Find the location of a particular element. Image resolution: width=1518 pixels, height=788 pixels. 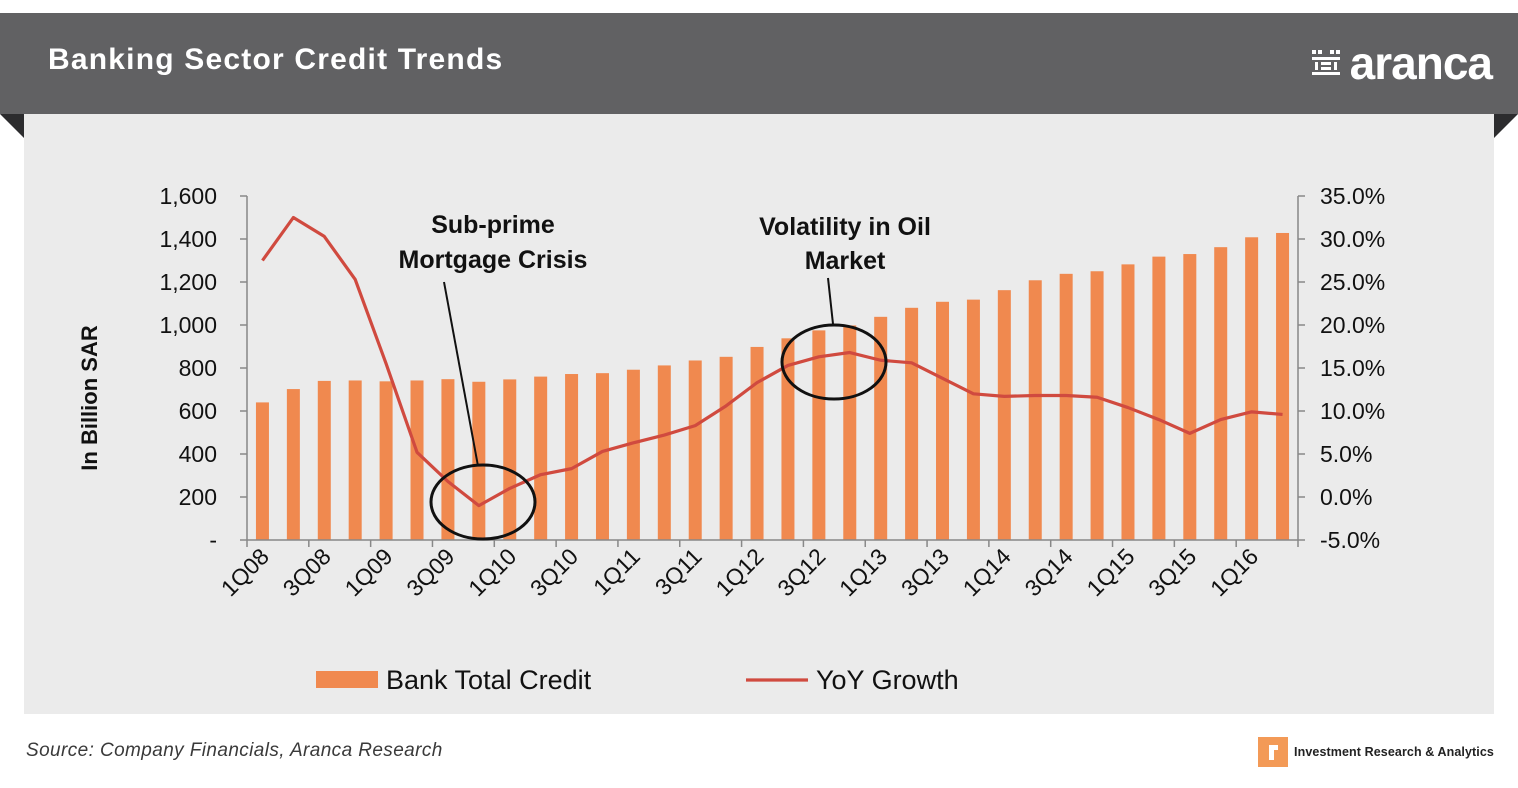

y-right-tick-label: 20.0% is located at coordinates (1352, 325).